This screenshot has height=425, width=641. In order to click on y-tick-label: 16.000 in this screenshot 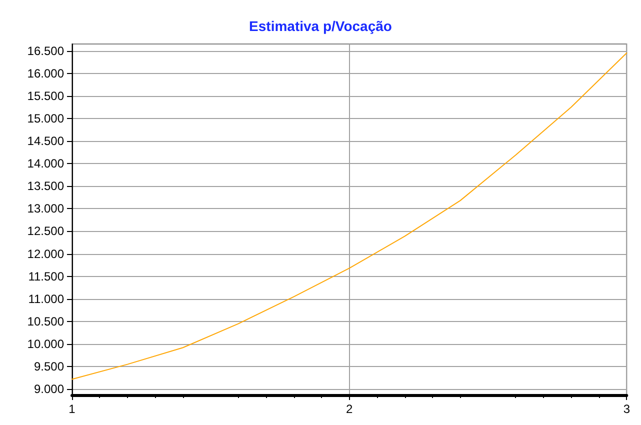, I will do `click(45, 73)`.